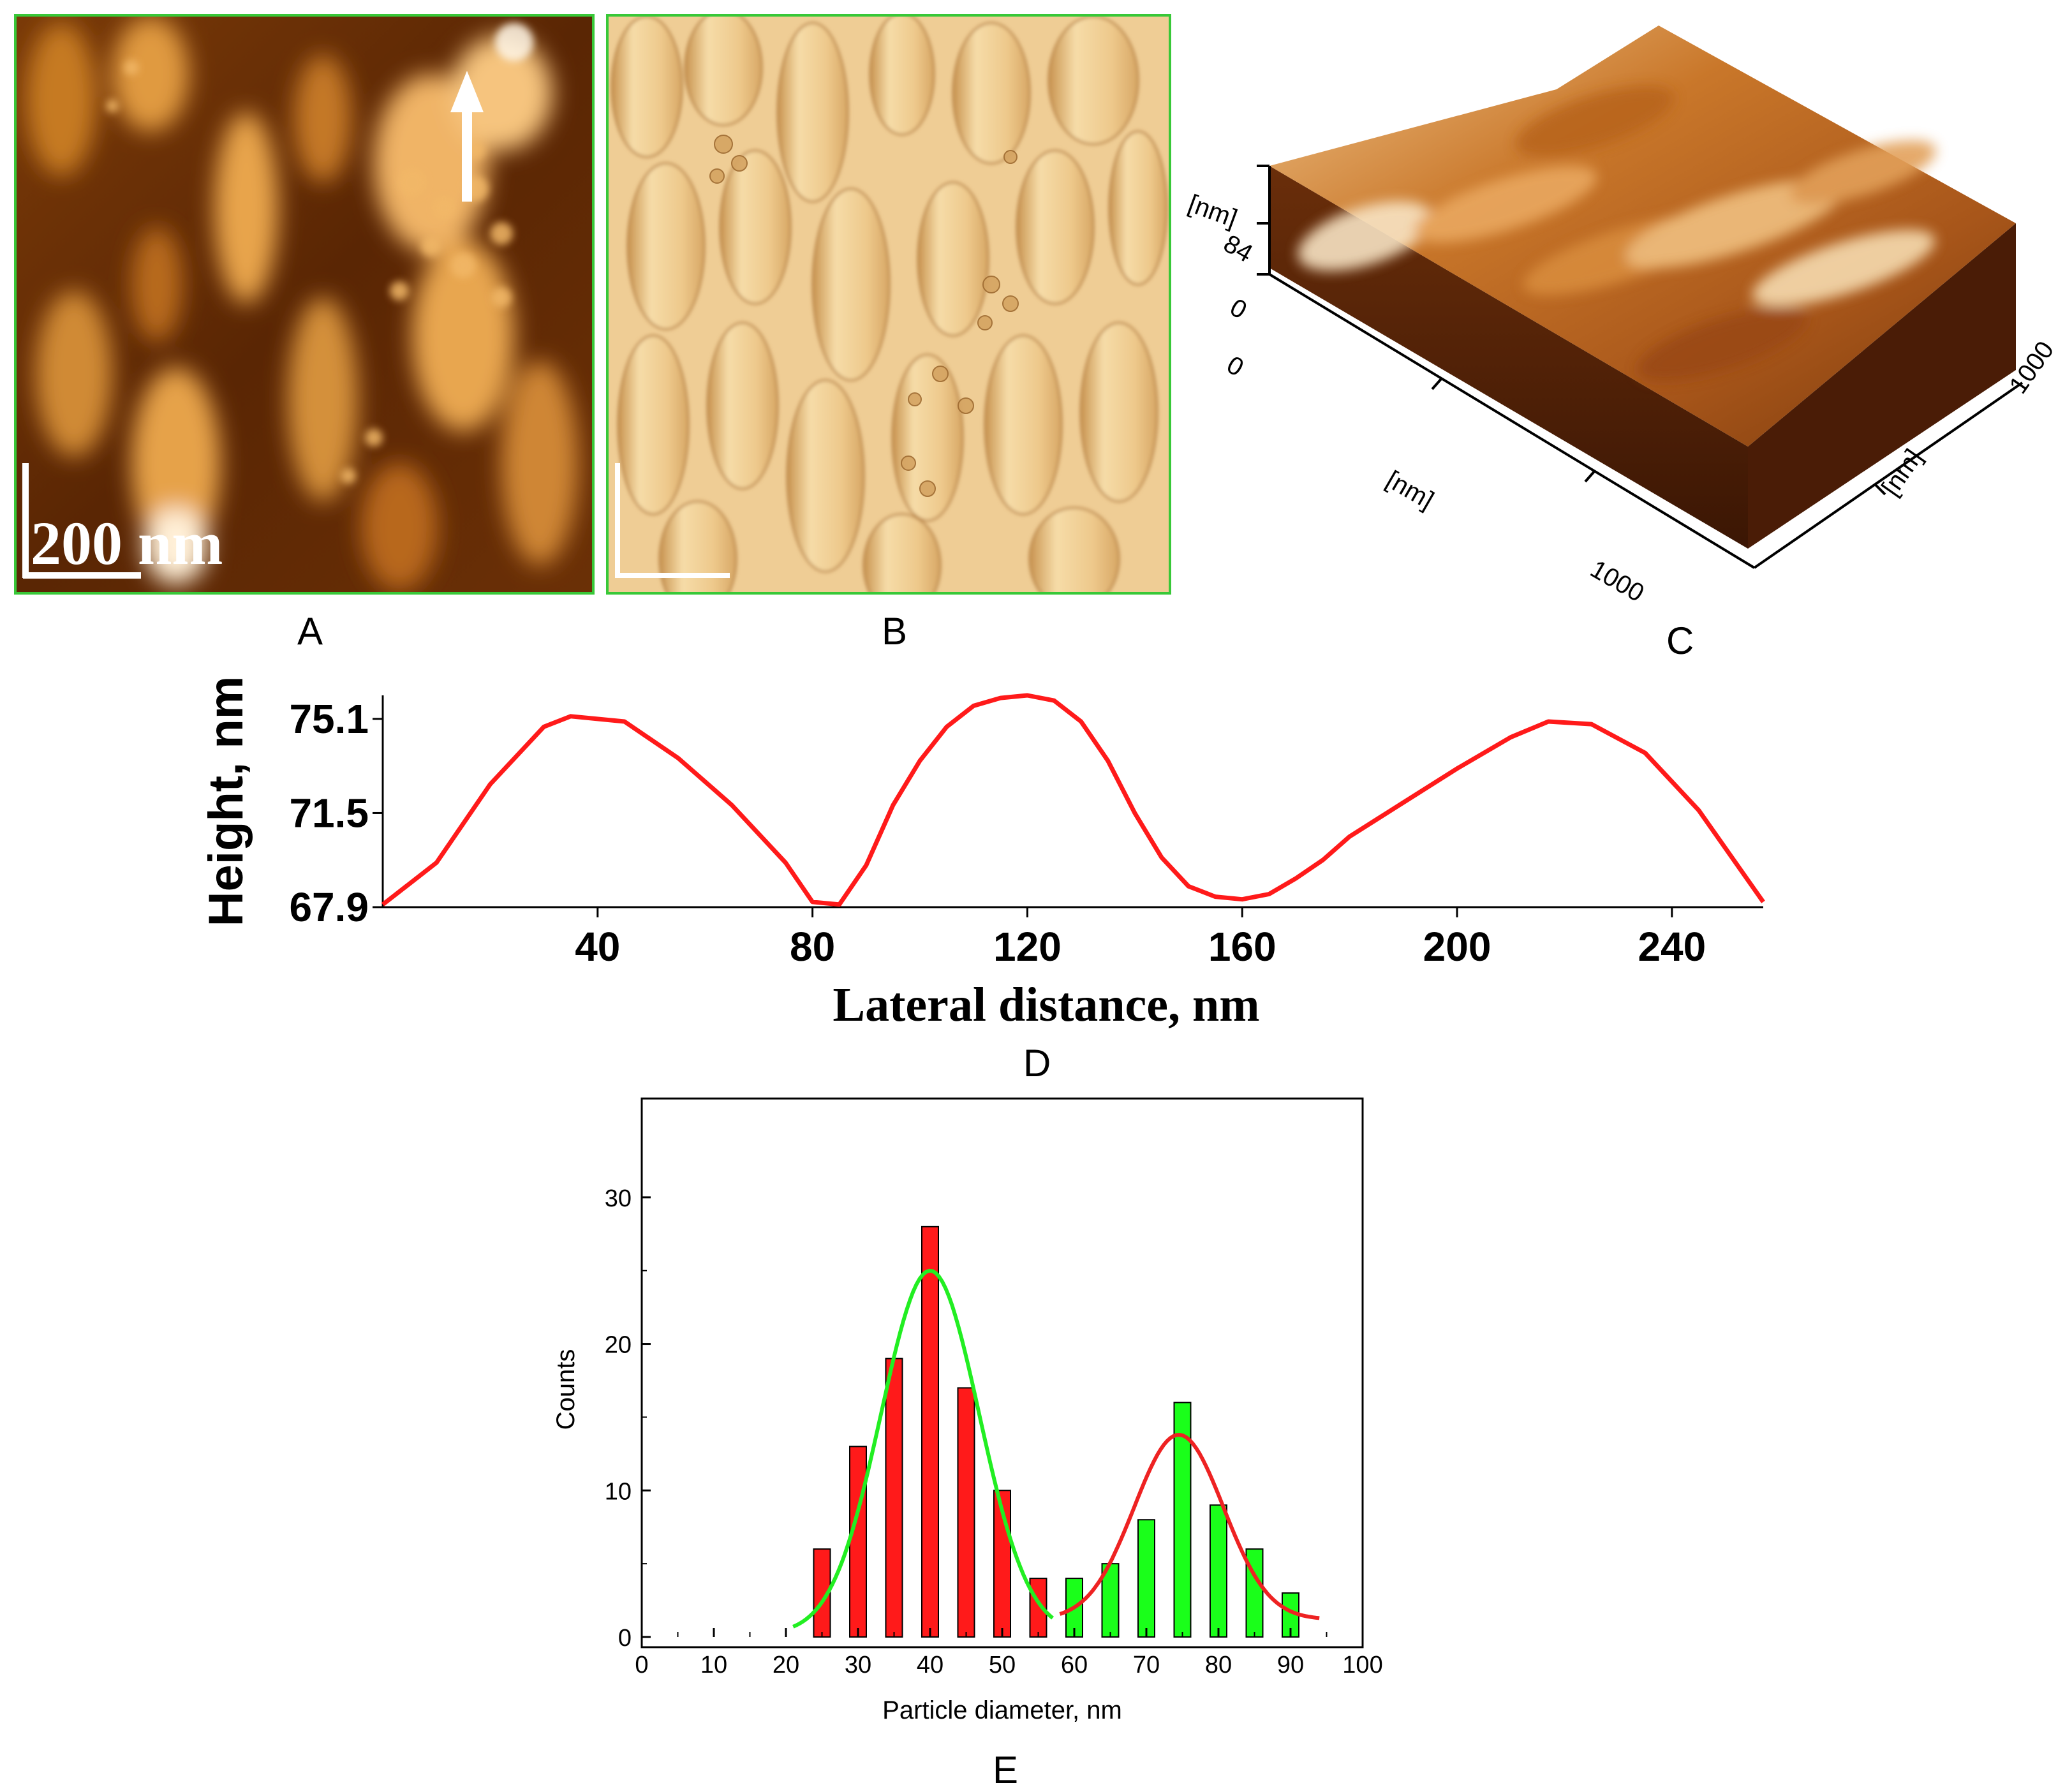 This screenshot has width=2072, height=1792. What do you see at coordinates (1002, 1709) in the screenshot?
I see `x-axis-label: Particle diameter, nm` at bounding box center [1002, 1709].